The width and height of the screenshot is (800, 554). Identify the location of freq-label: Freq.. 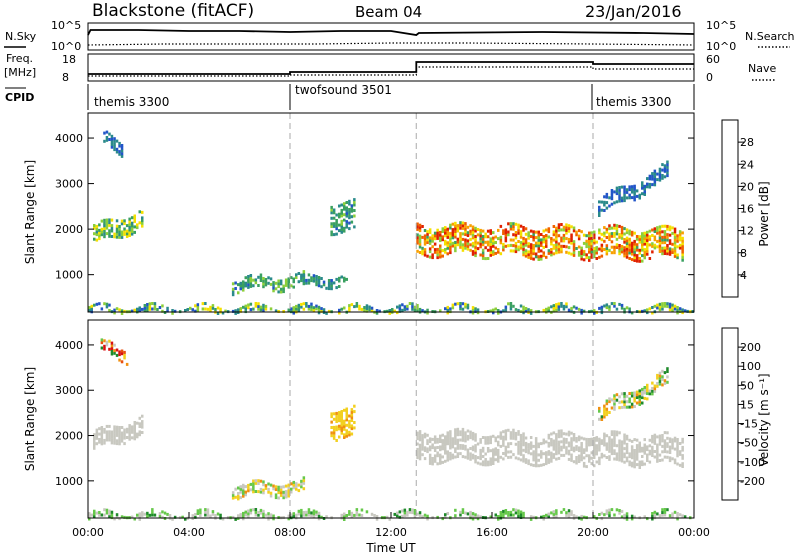
(19, 58).